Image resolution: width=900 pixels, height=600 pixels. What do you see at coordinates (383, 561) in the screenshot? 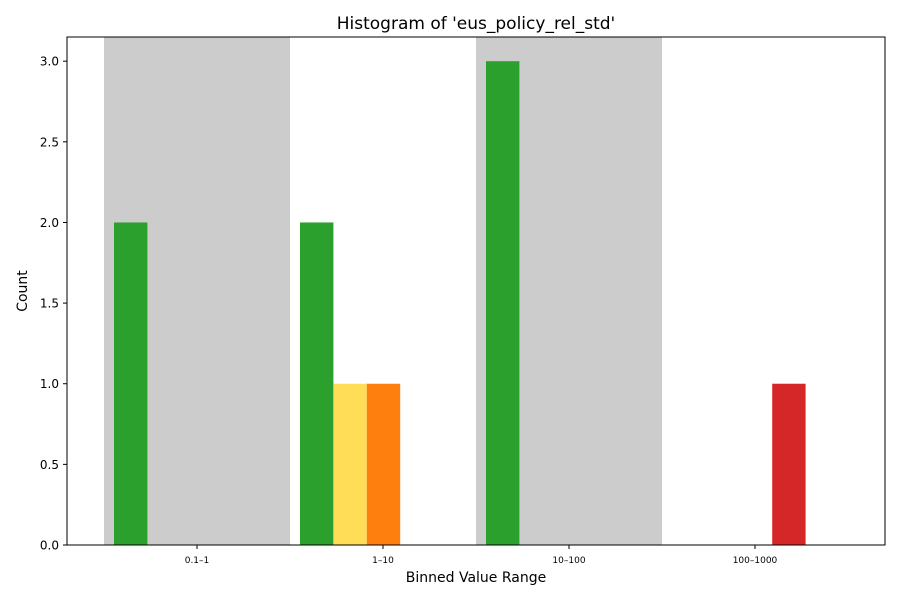
I see `x-tick-label: 1–10` at bounding box center [383, 561].